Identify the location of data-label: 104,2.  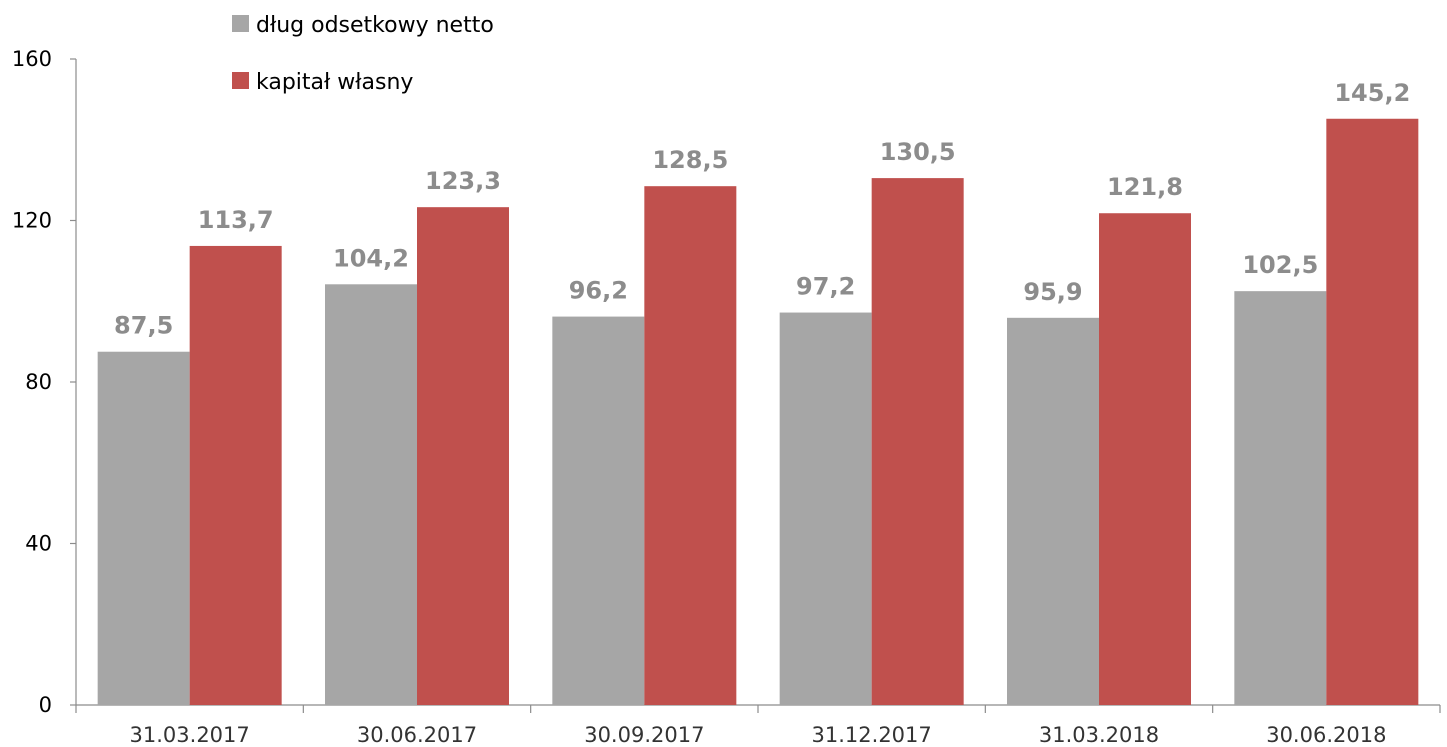
(371, 258).